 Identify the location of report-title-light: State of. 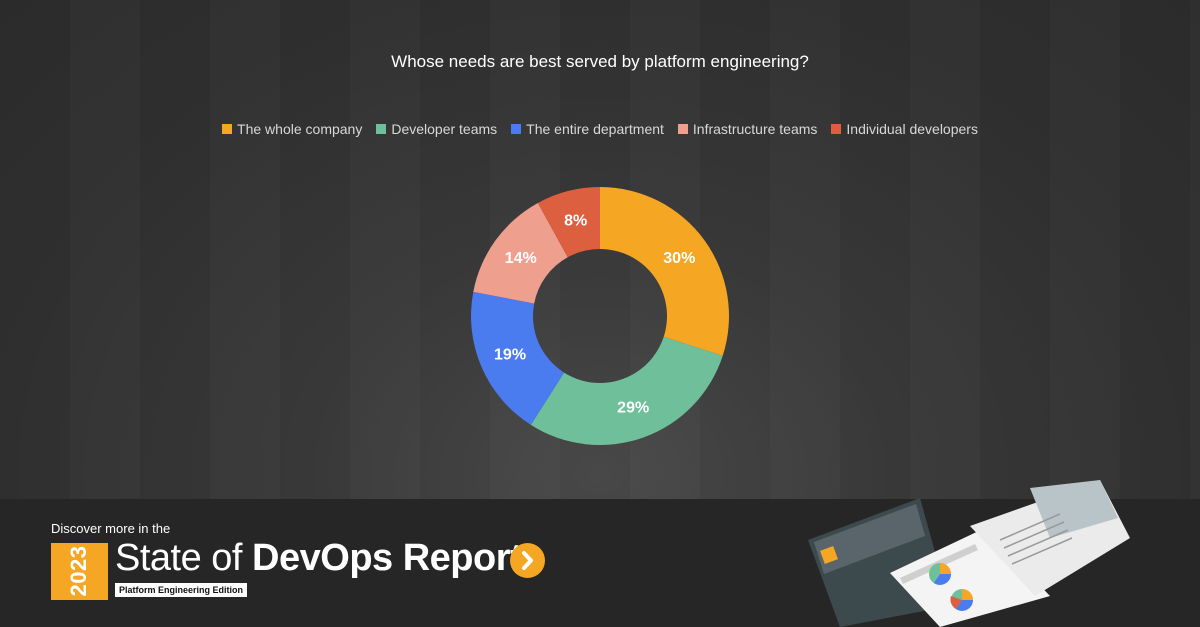
(178, 558).